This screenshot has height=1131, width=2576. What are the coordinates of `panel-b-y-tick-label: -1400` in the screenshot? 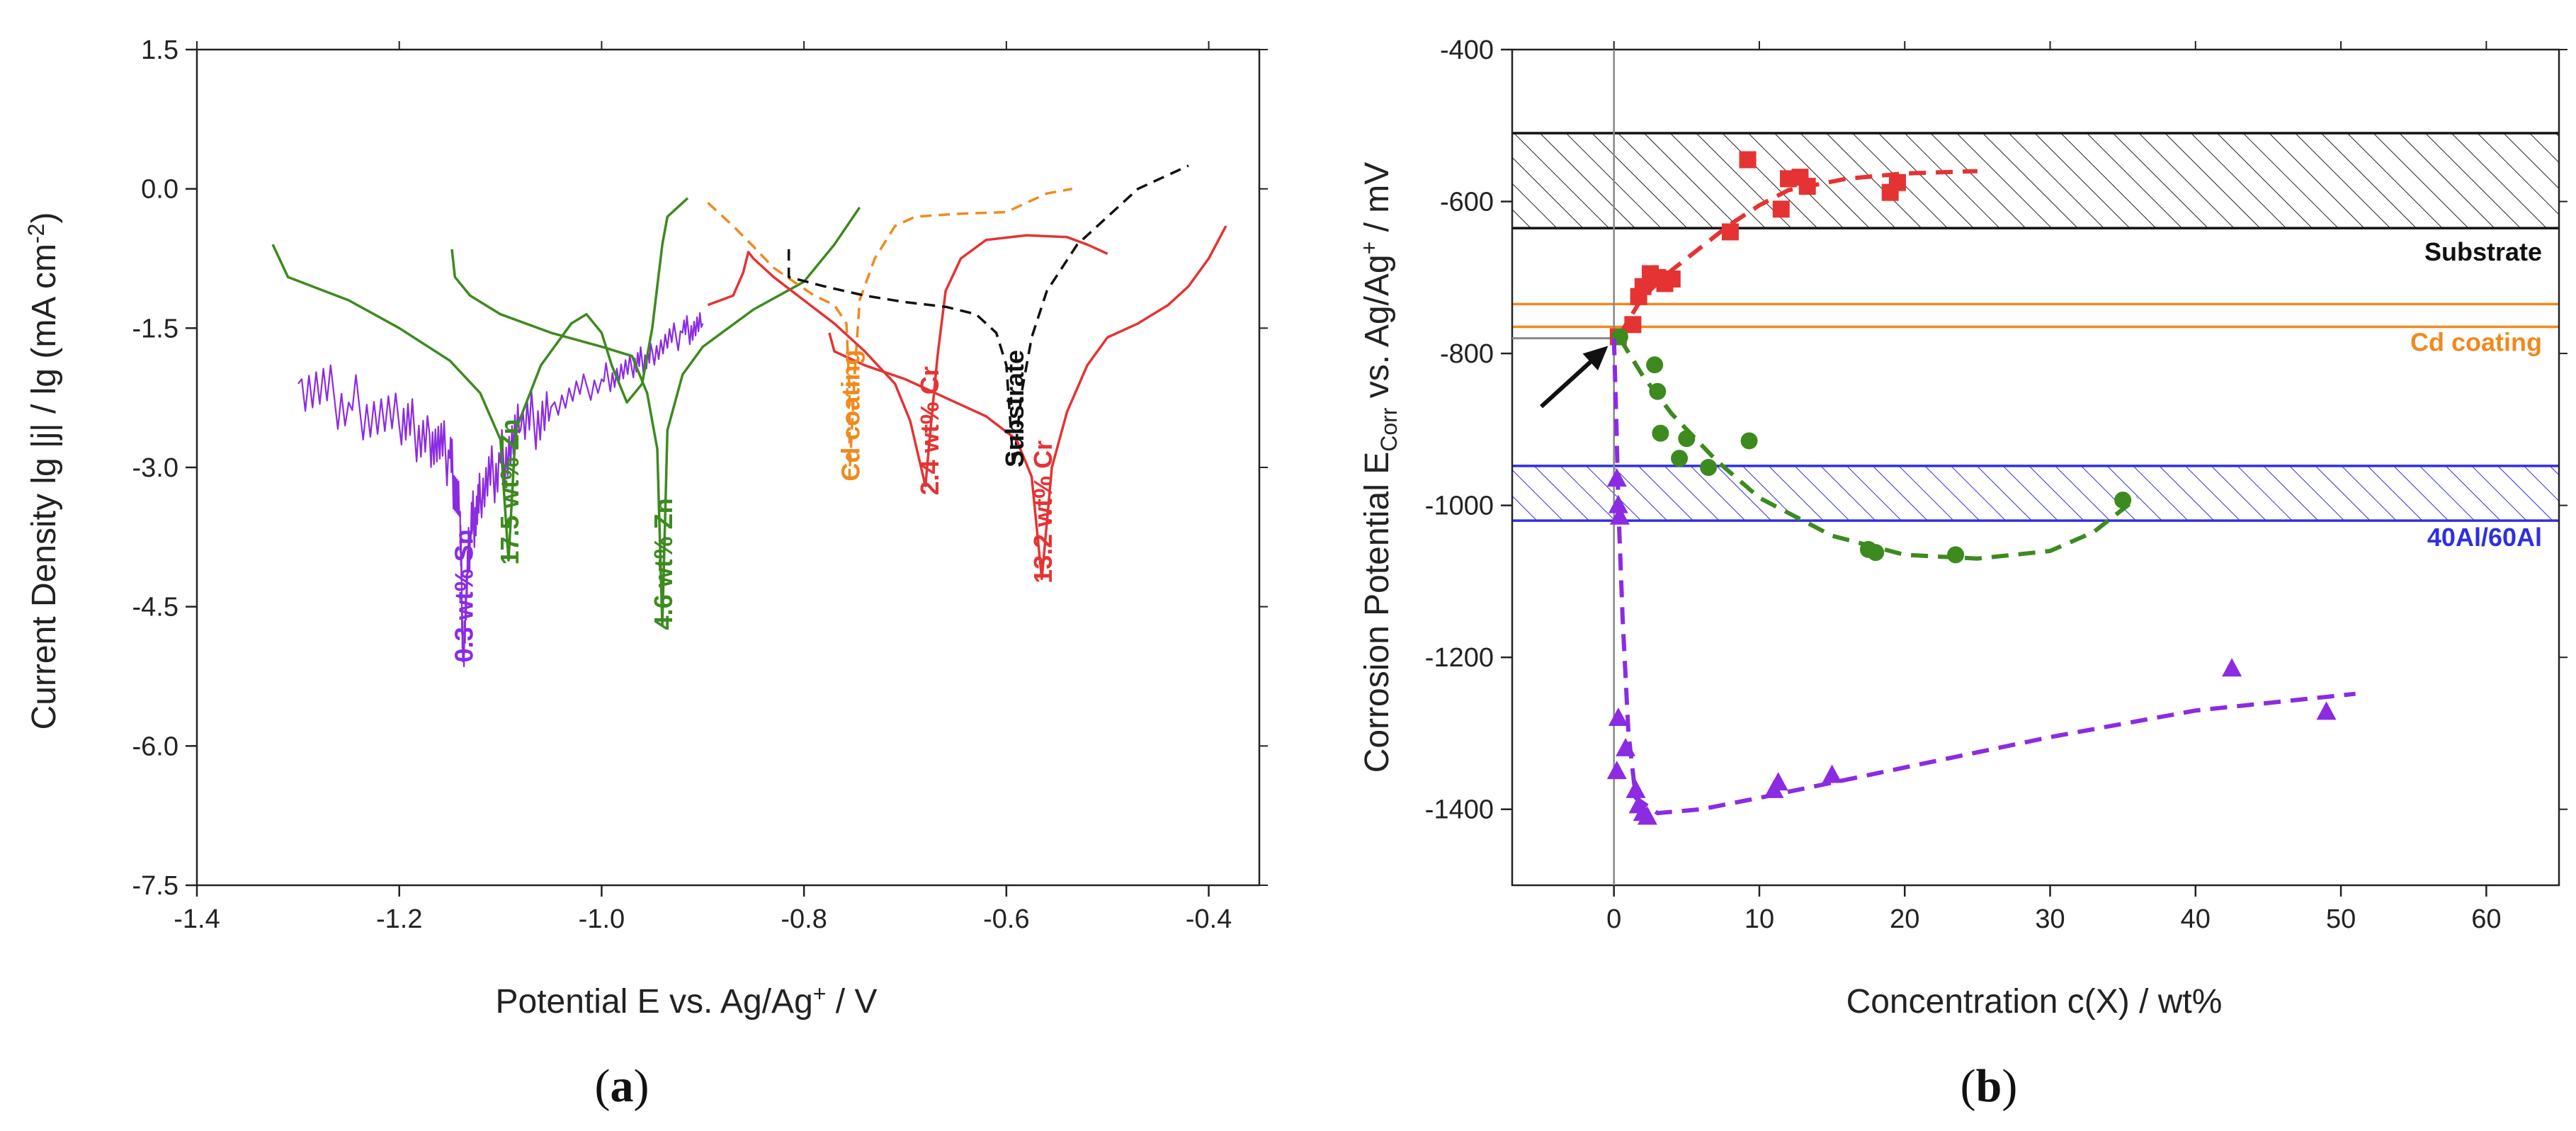 It's located at (1459, 810).